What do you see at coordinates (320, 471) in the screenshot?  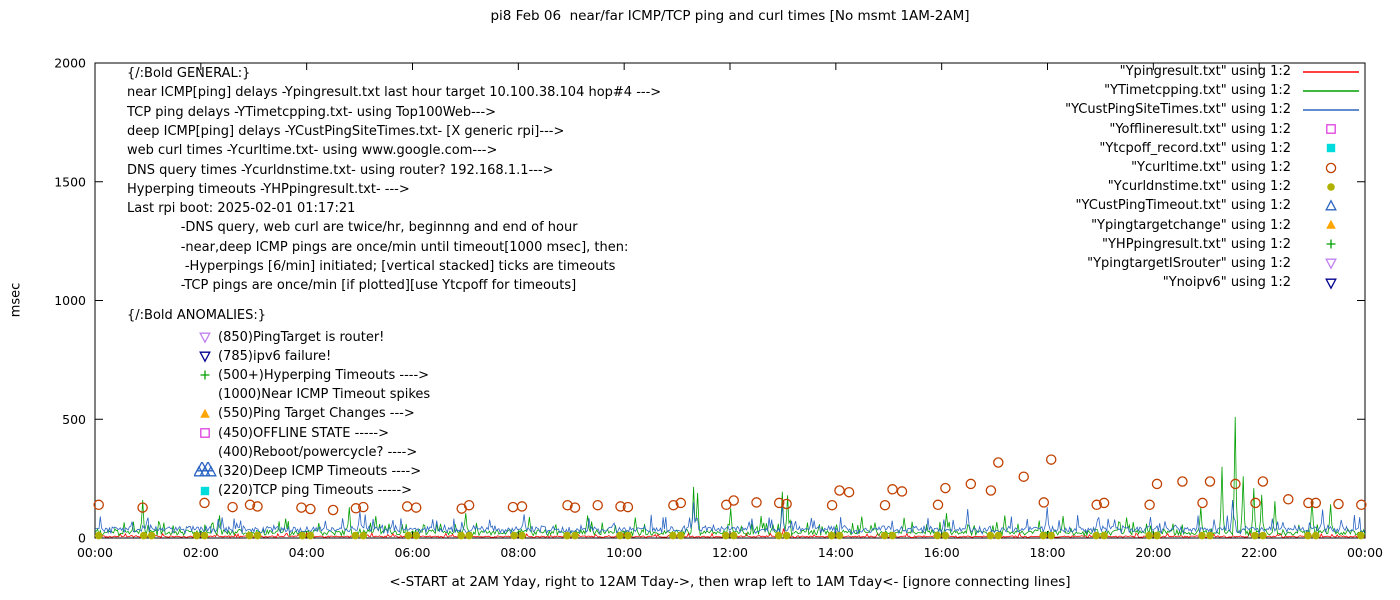 I see `anomaly-label: (320)Deep ICMP Timeouts ---->` at bounding box center [320, 471].